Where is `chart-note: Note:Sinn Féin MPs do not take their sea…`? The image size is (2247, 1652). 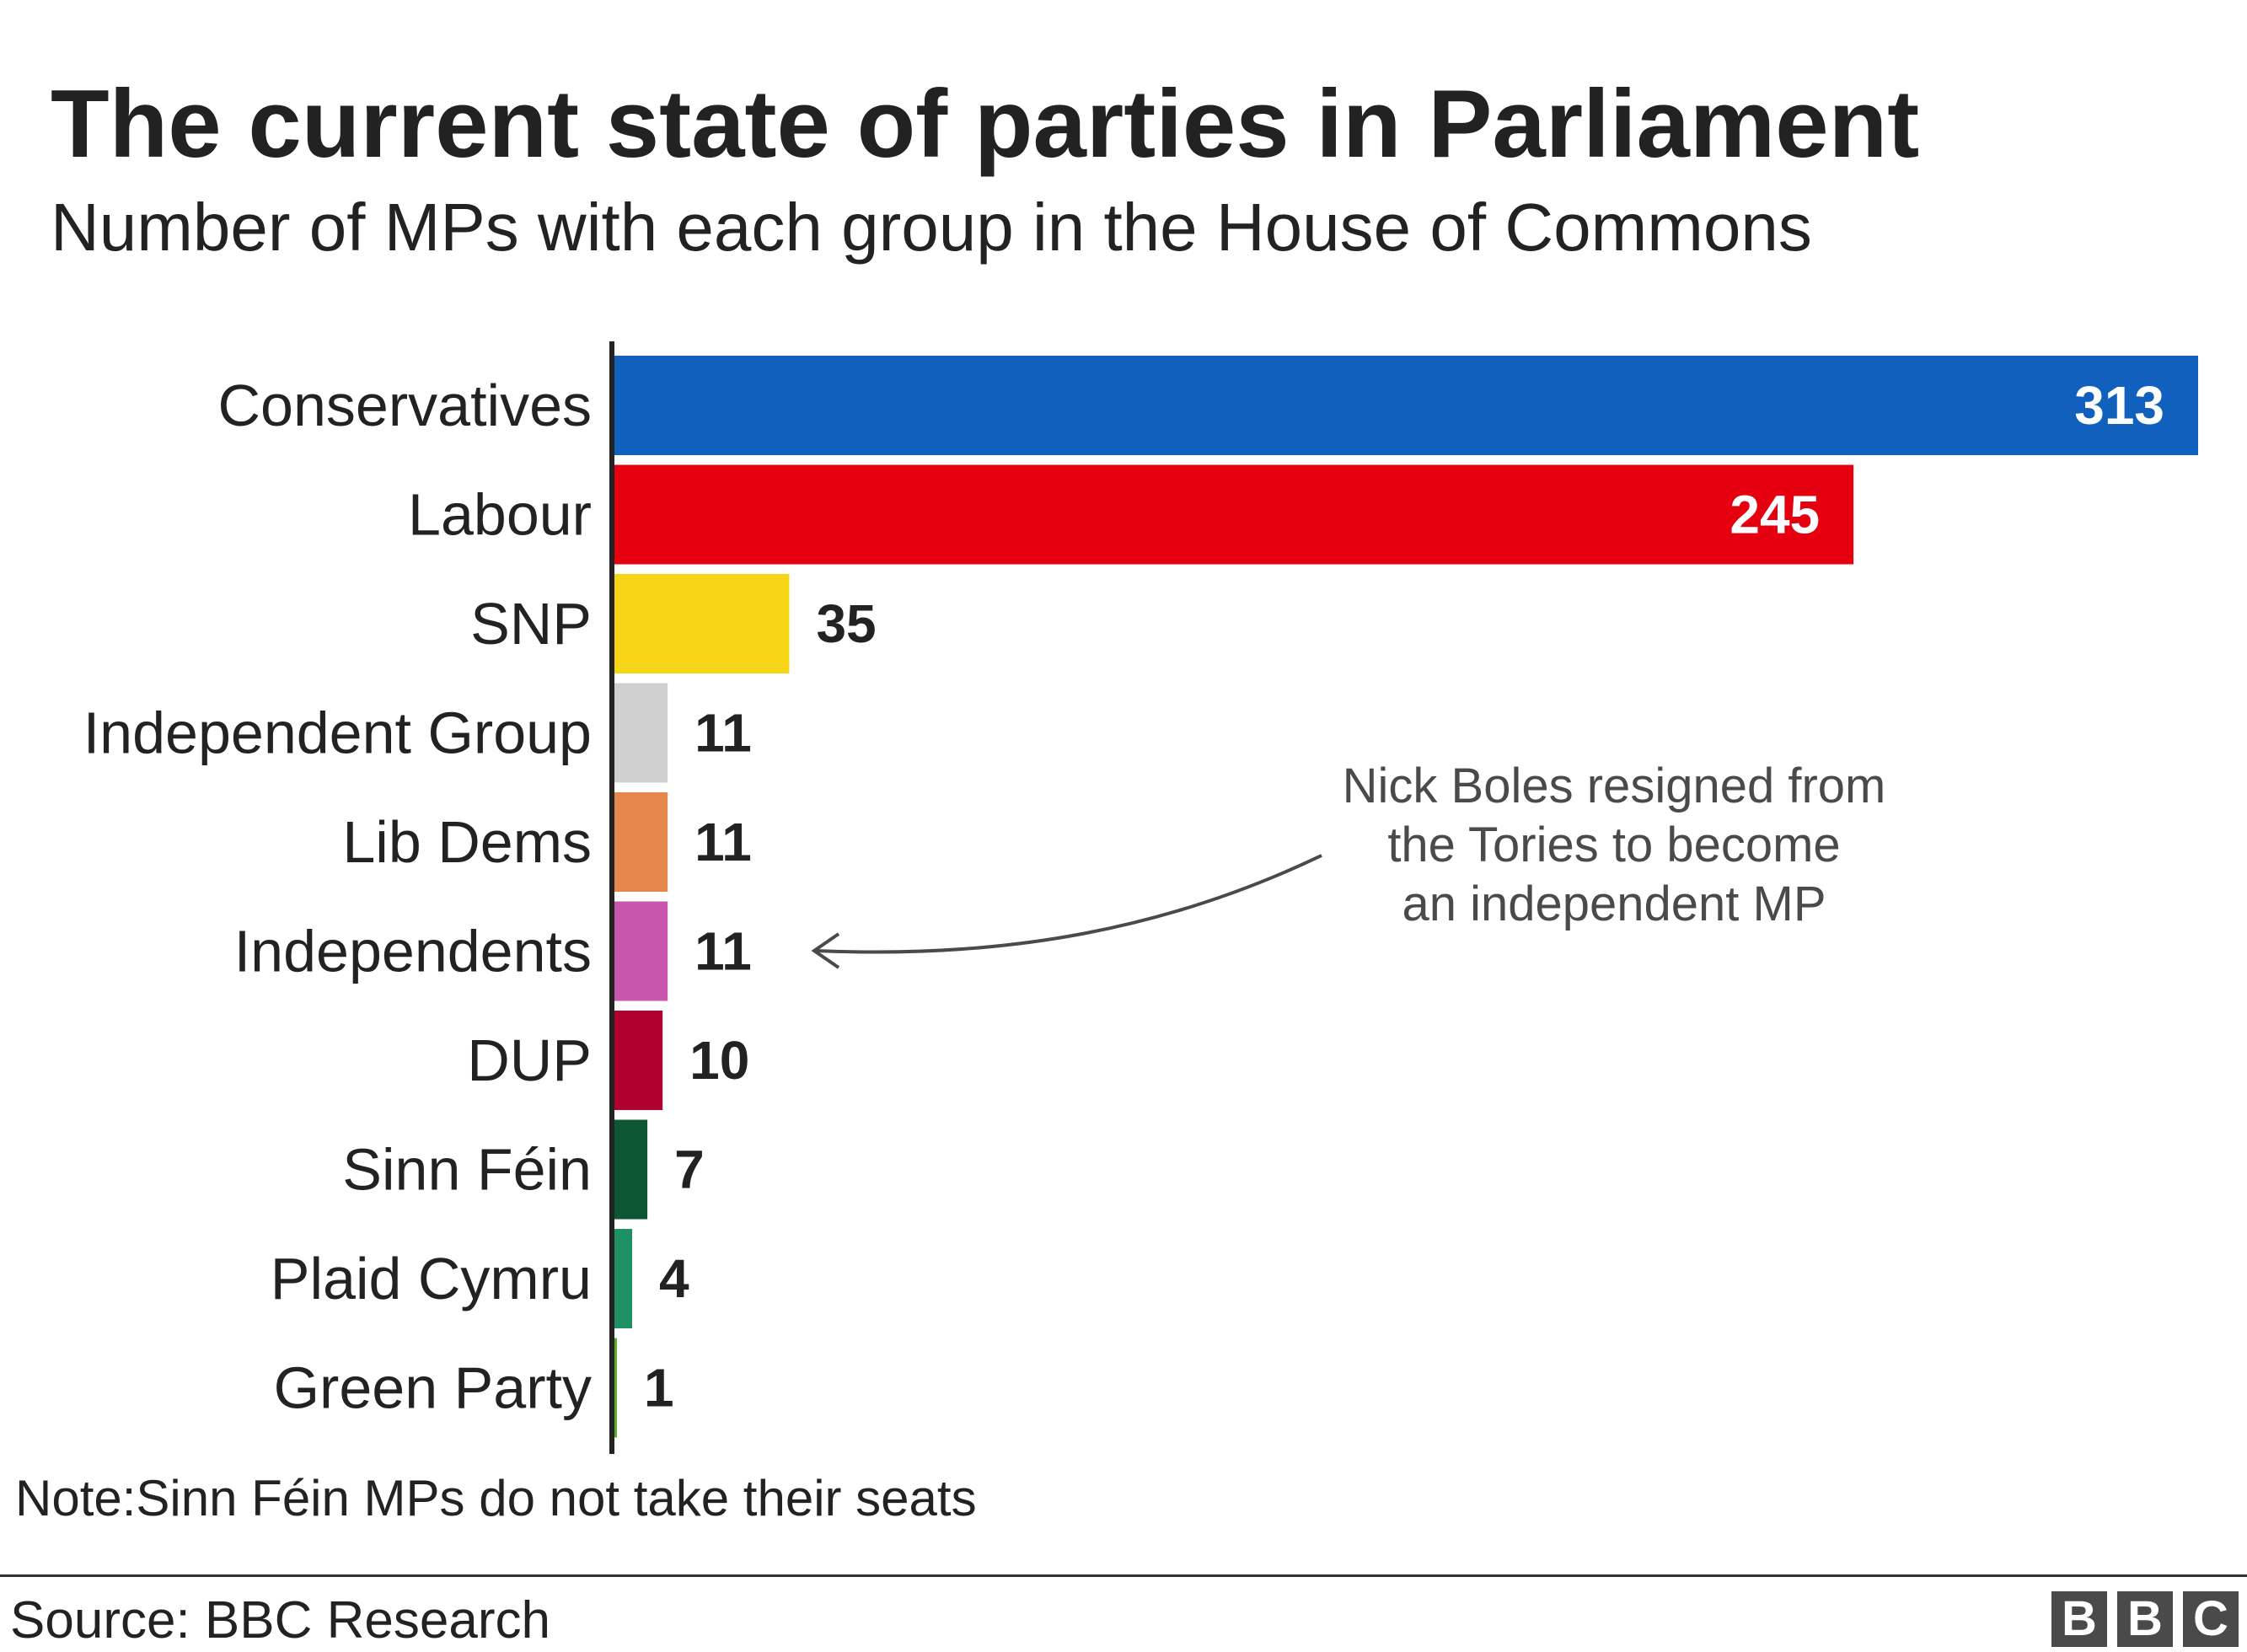
chart-note: Note:Sinn Féin MPs do not take their sea… is located at coordinates (496, 1498).